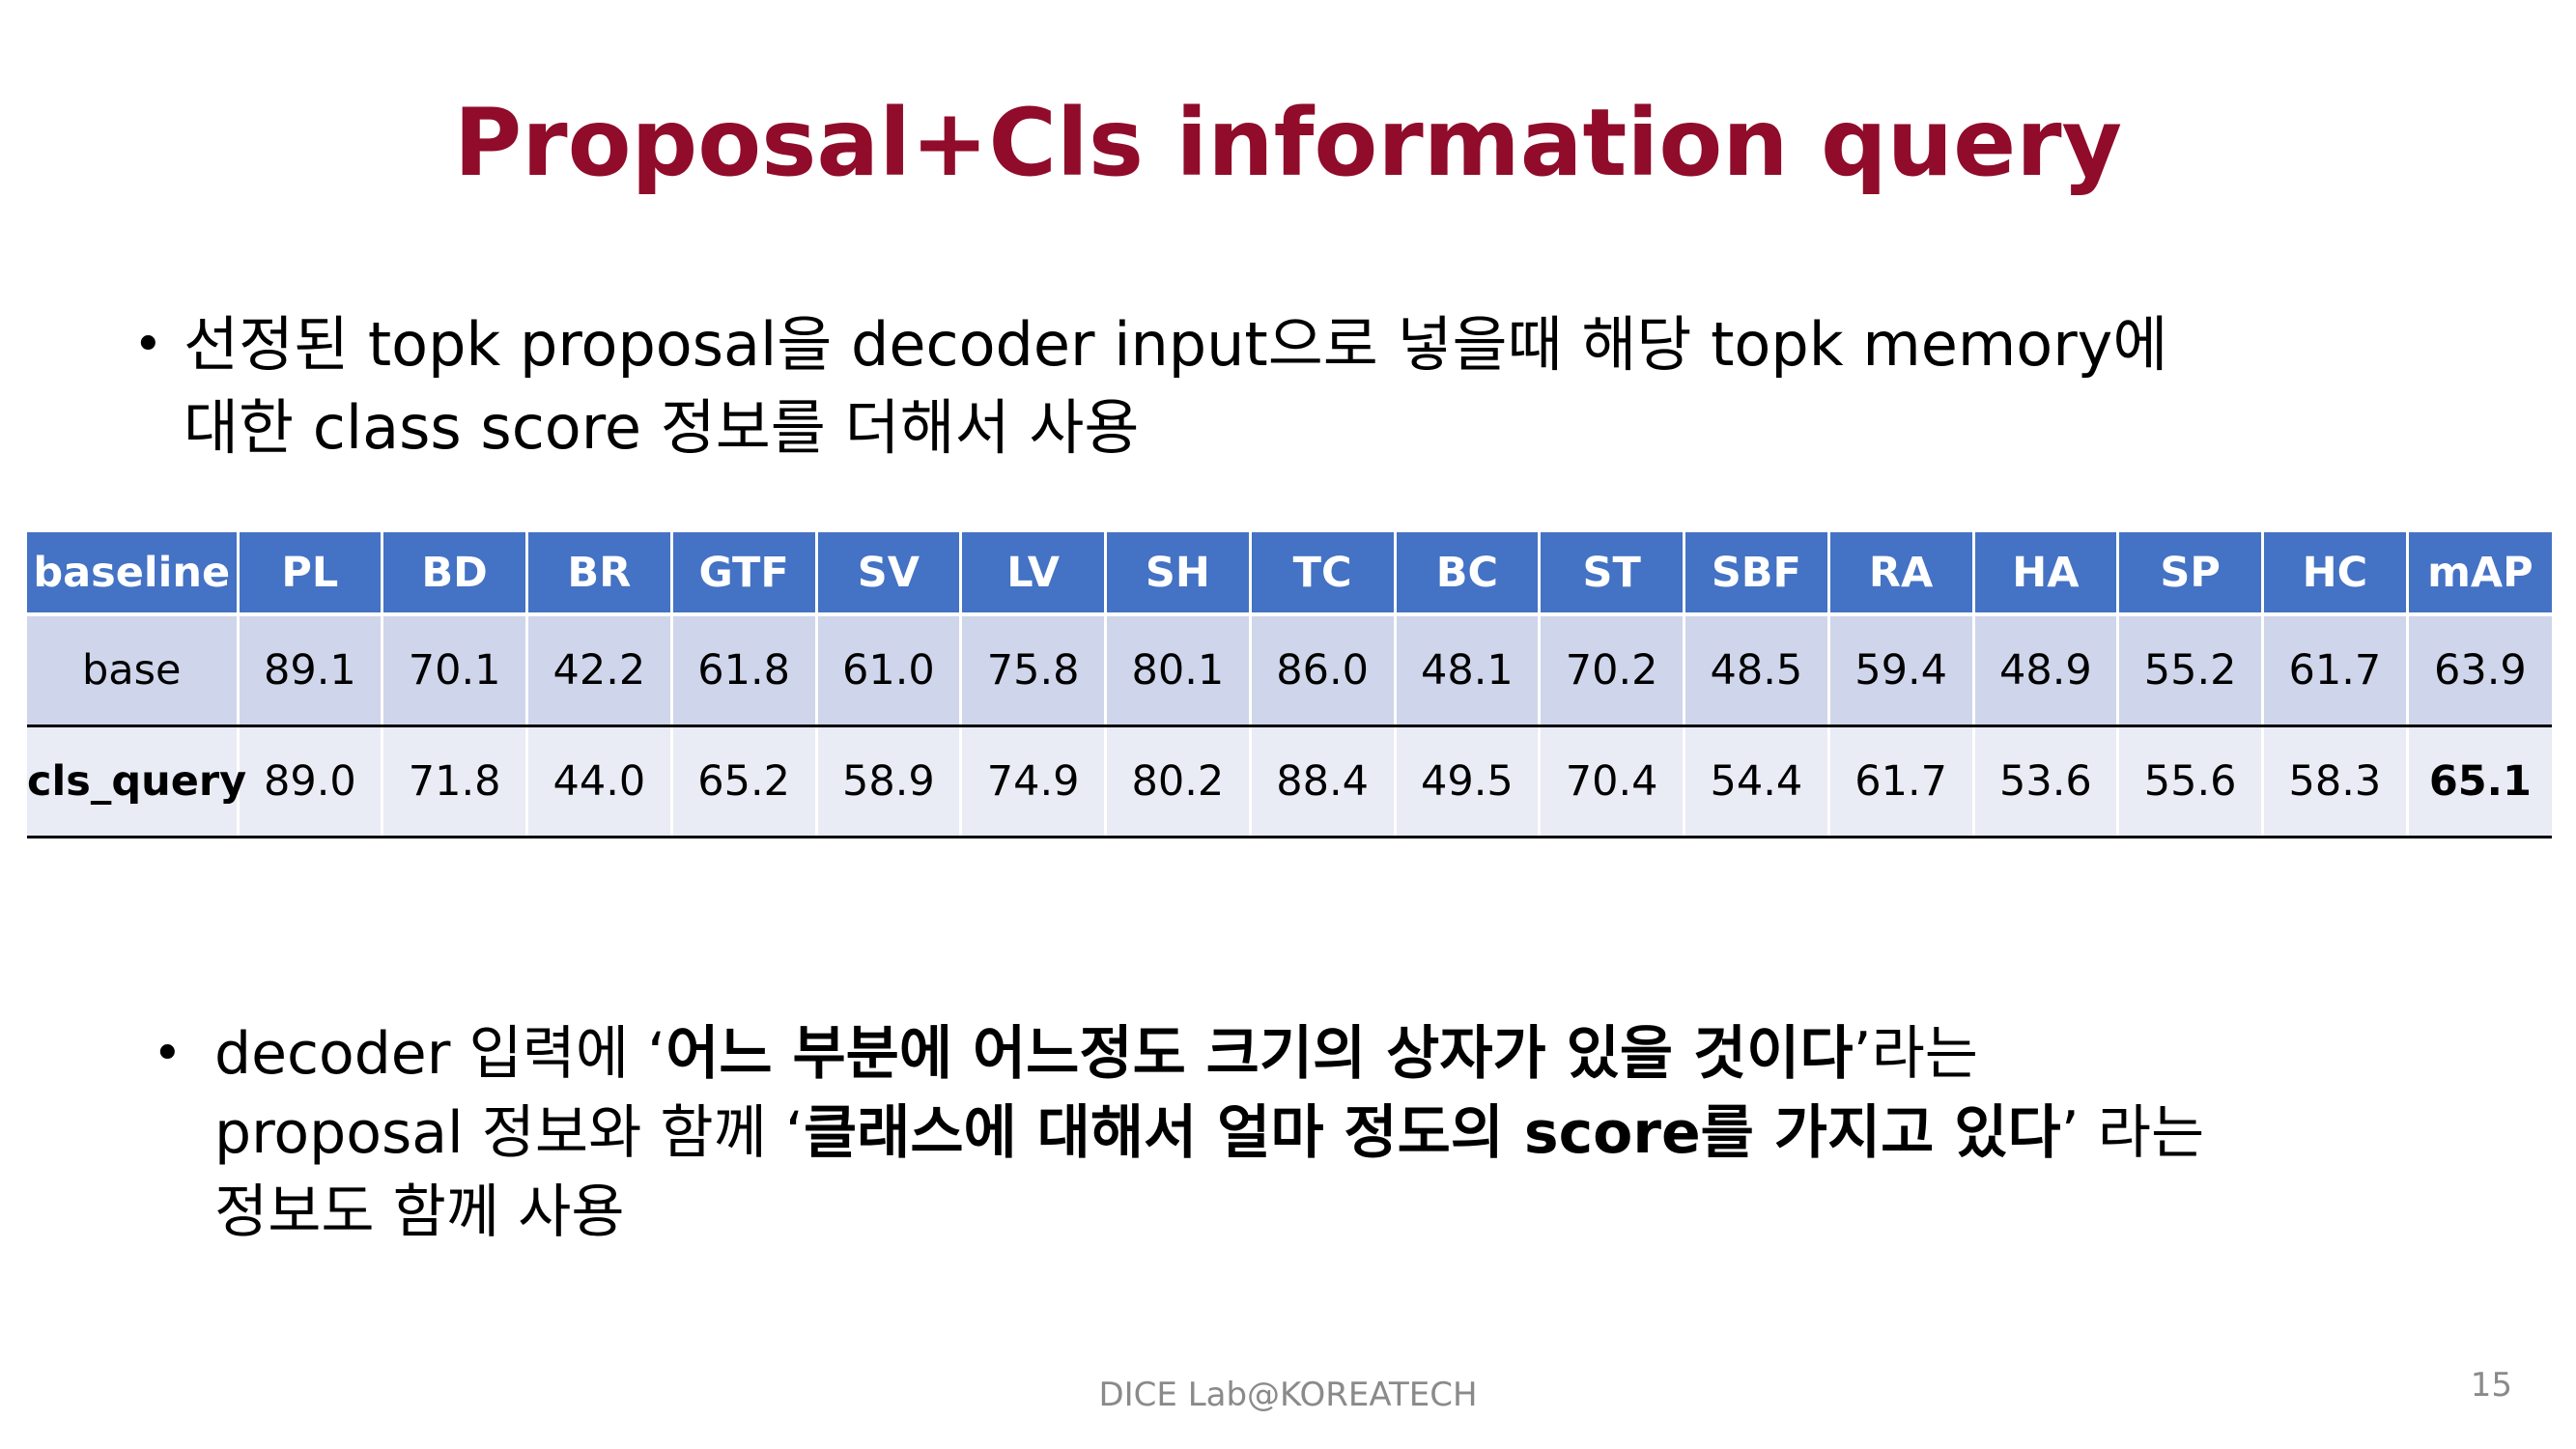 Image resolution: width=2576 pixels, height=1449 pixels. What do you see at coordinates (2190, 781) in the screenshot?
I see `table-cell: 55.6` at bounding box center [2190, 781].